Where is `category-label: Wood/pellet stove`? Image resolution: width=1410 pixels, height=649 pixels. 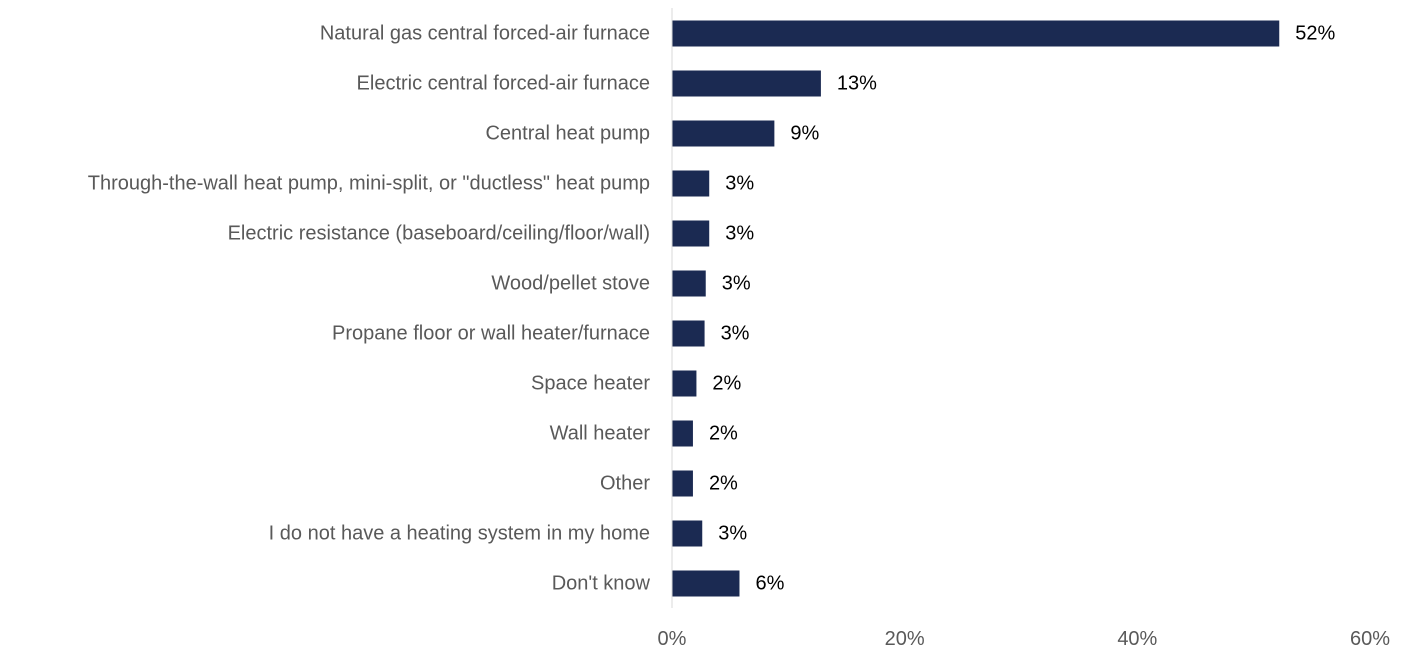 category-label: Wood/pellet stove is located at coordinates (570, 284).